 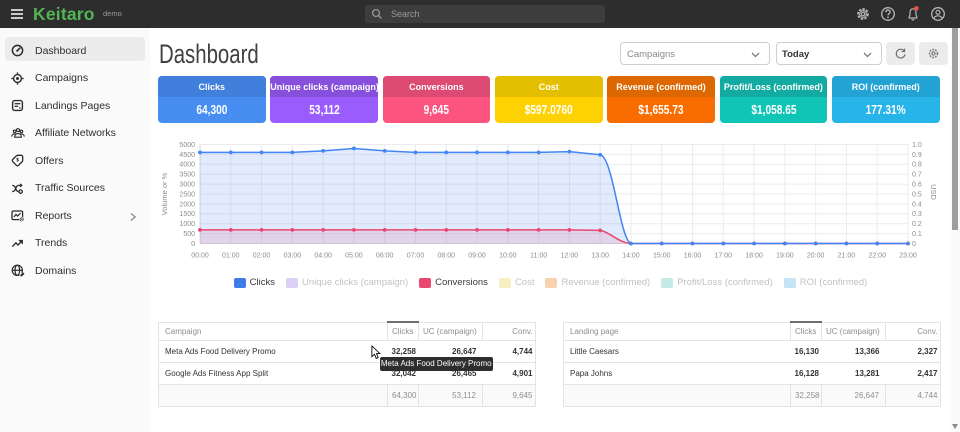 What do you see at coordinates (917, 224) in the screenshot?
I see `svg-text: 0.2` at bounding box center [917, 224].